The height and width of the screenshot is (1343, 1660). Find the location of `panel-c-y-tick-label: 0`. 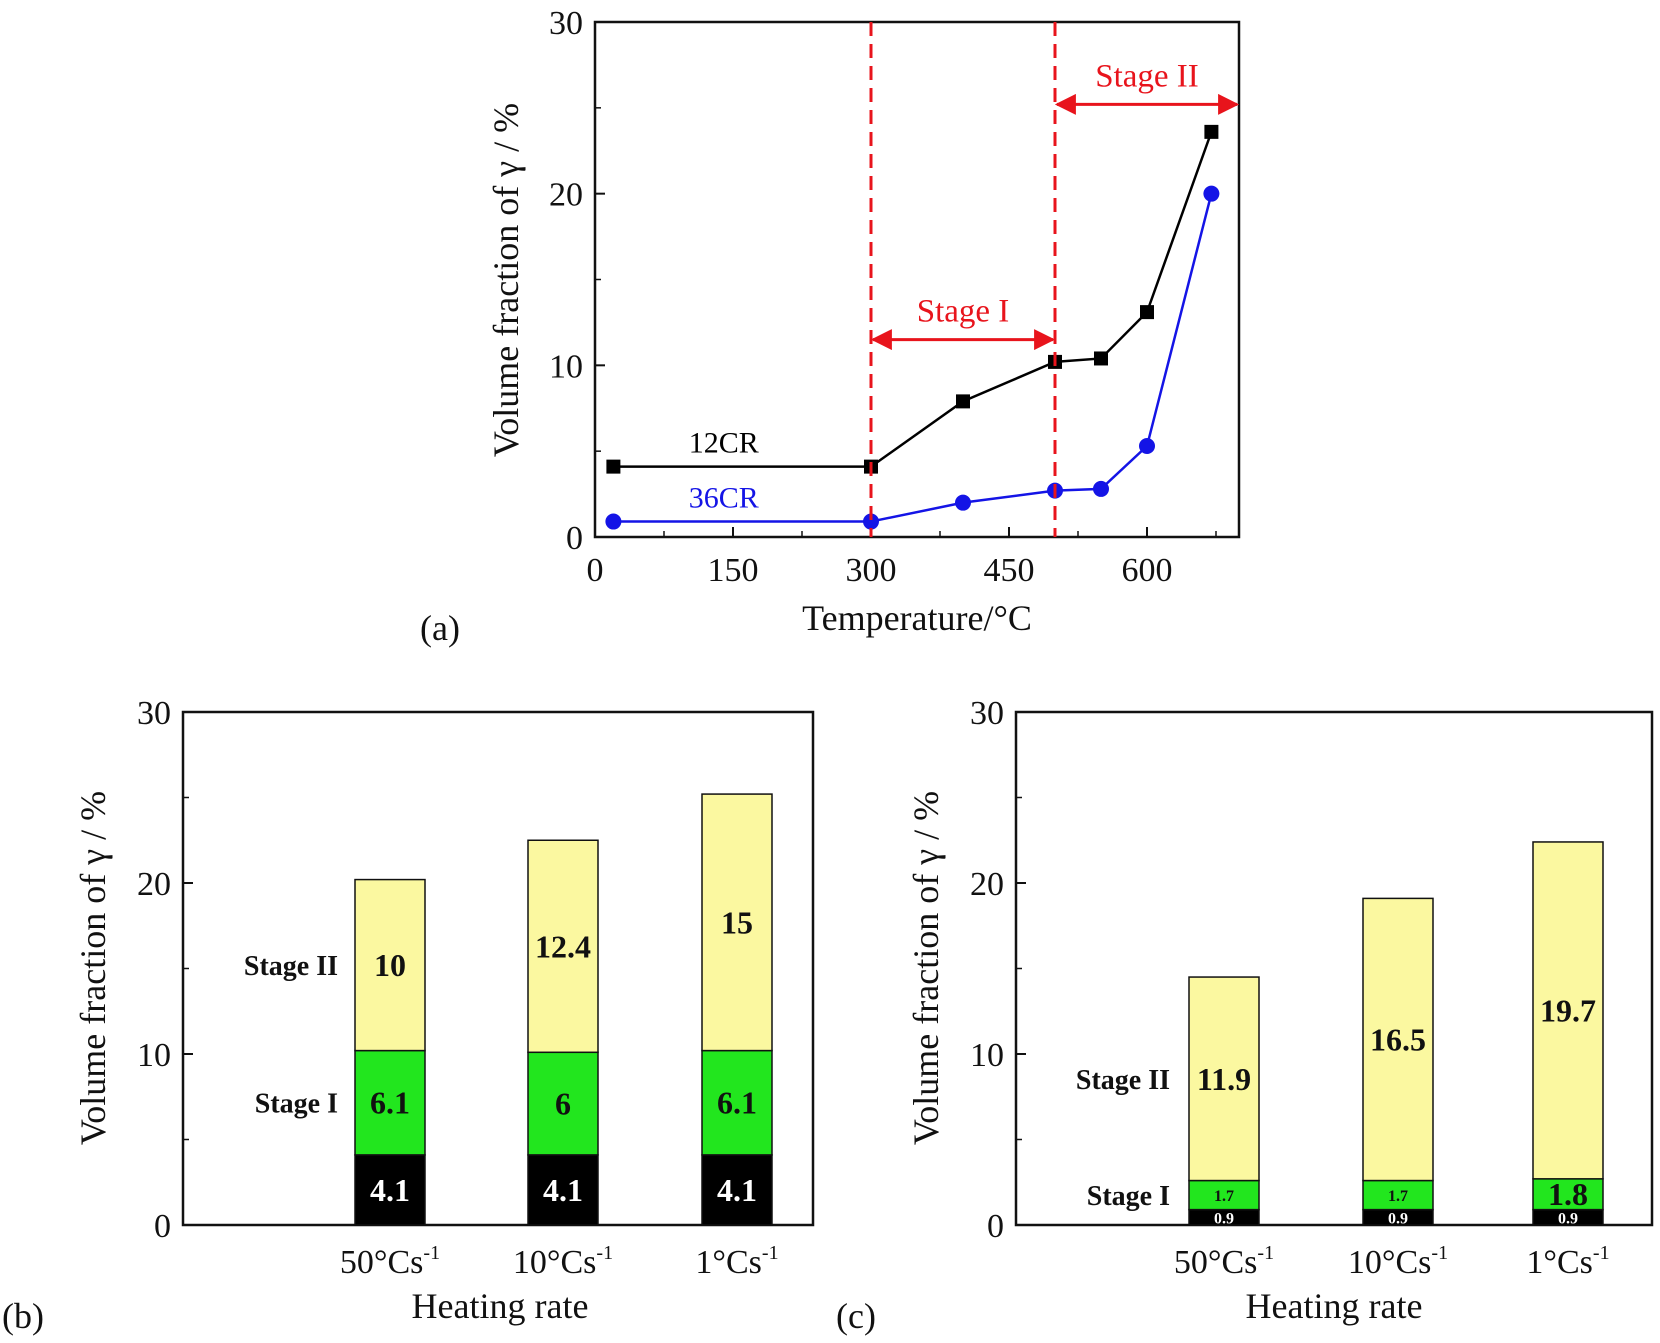

panel-c-y-tick-label: 0 is located at coordinates (995, 1226).